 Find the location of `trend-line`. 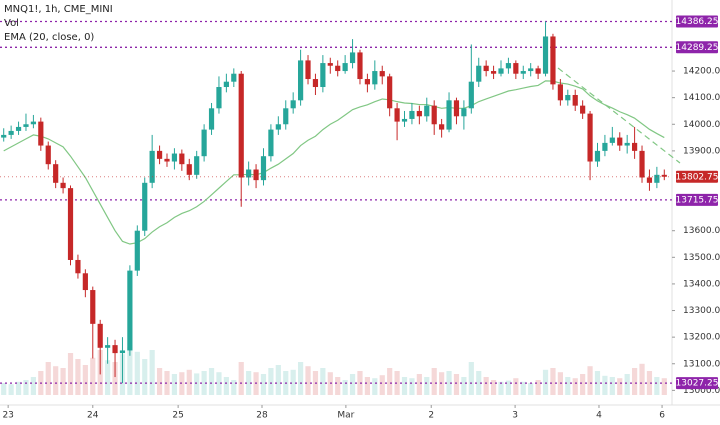

trend-line is located at coordinates (619, 115).